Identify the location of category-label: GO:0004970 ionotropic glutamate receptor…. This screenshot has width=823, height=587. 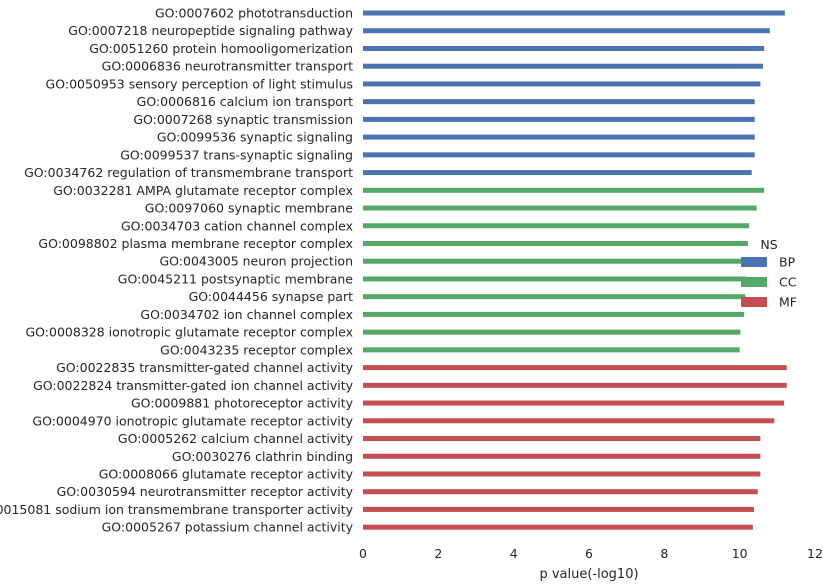
(192, 420).